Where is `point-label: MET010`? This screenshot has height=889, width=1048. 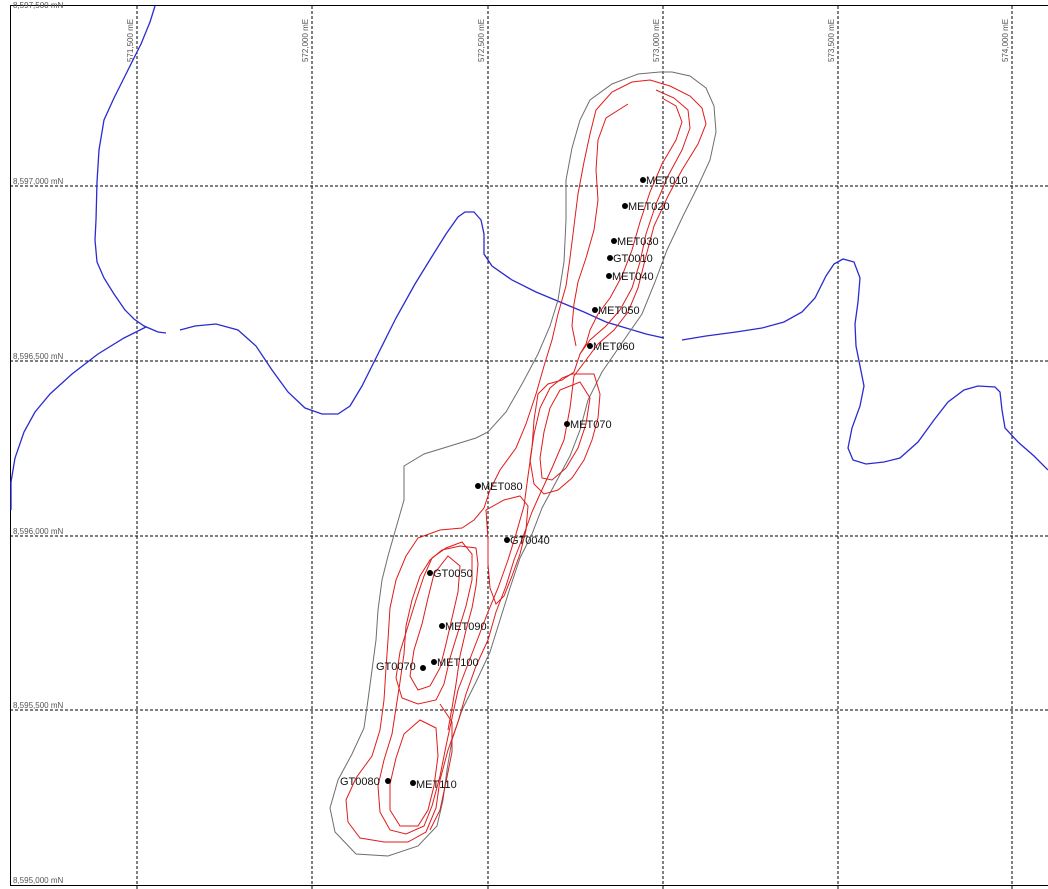
point-label: MET010 is located at coordinates (667, 181).